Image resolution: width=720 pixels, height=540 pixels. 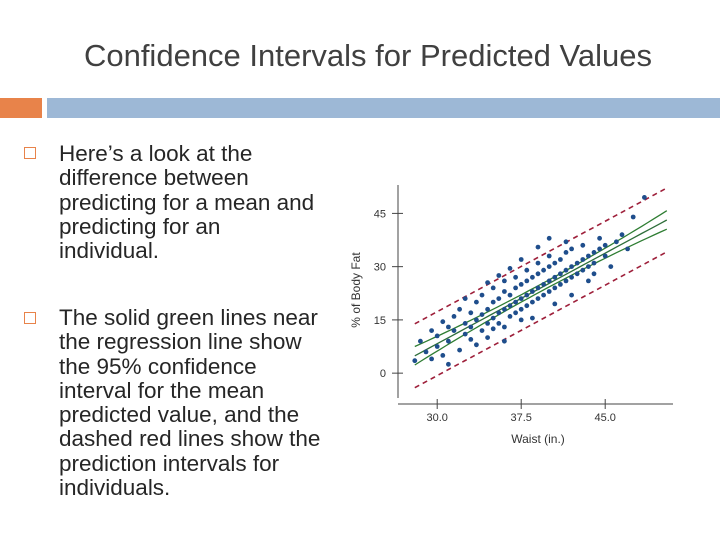 I want to click on data-points, so click(x=529, y=281).